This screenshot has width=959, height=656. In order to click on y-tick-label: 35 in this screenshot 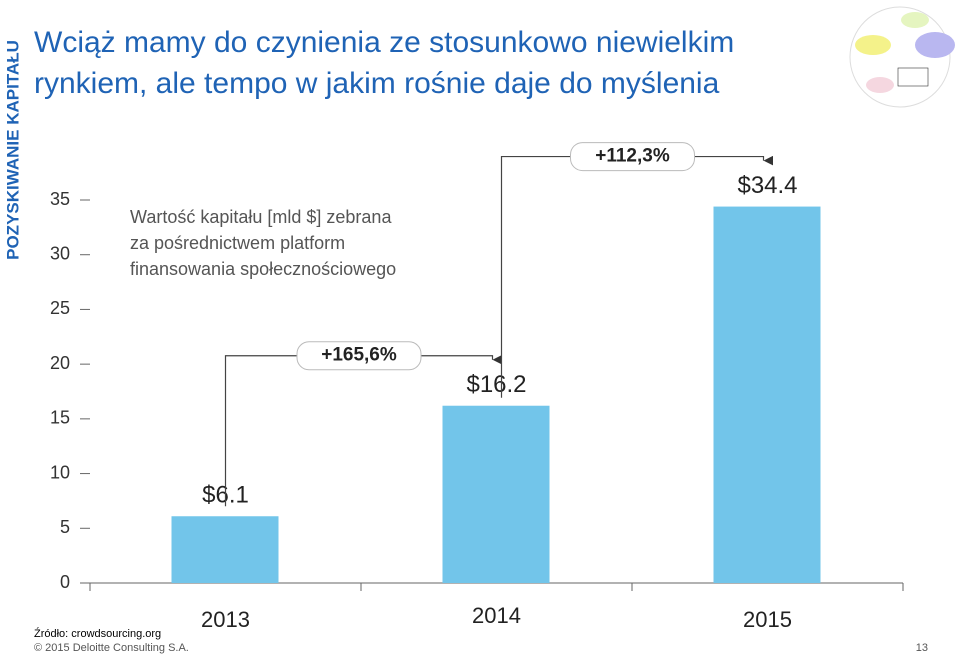, I will do `click(60, 199)`.